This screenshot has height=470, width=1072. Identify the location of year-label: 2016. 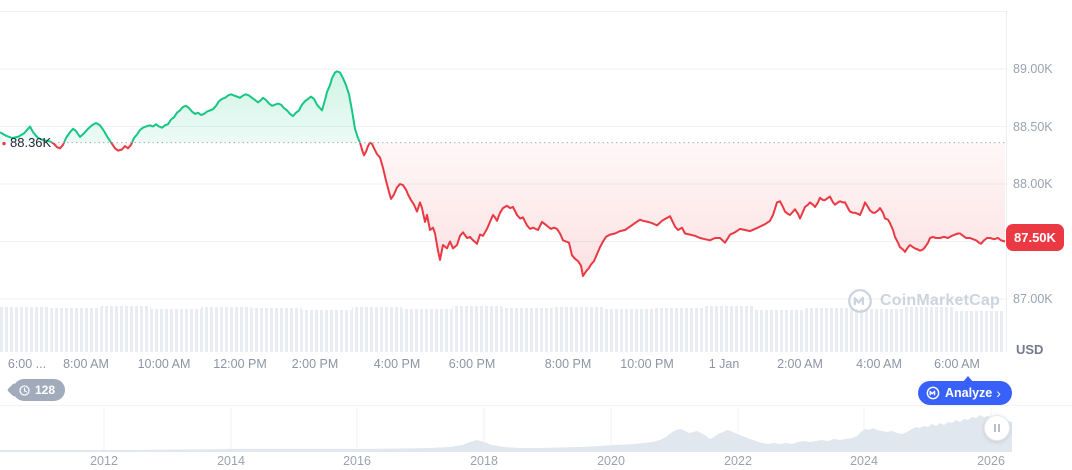
(357, 461).